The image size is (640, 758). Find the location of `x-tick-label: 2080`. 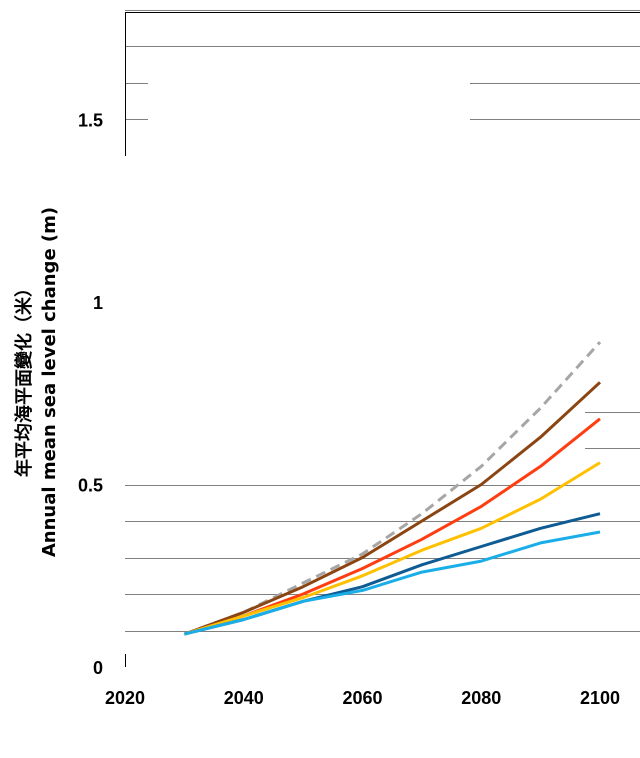

x-tick-label: 2080 is located at coordinates (481, 698).